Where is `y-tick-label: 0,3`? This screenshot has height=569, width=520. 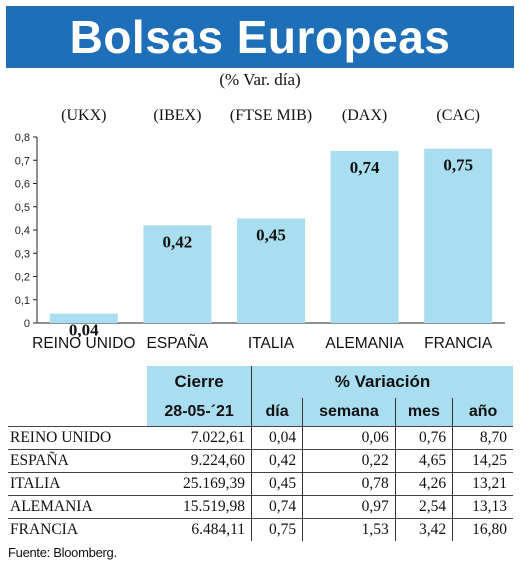 y-tick-label: 0,3 is located at coordinates (22, 254).